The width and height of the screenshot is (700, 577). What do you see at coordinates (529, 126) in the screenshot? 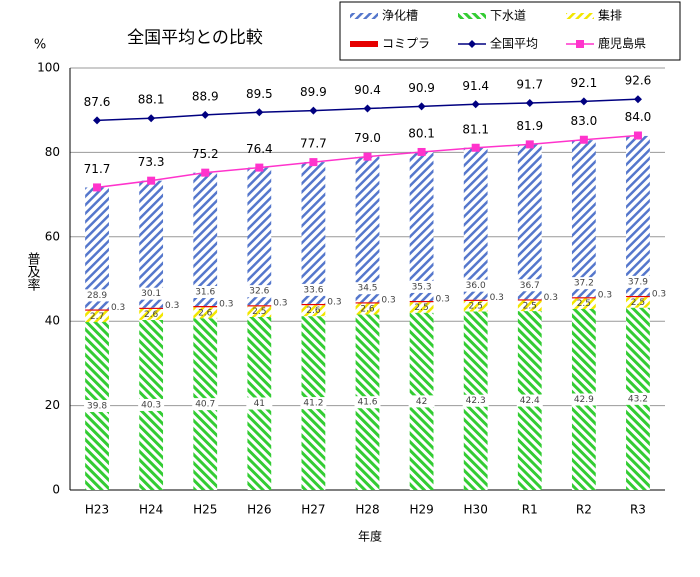
I see `data-label: 81.9` at bounding box center [529, 126].